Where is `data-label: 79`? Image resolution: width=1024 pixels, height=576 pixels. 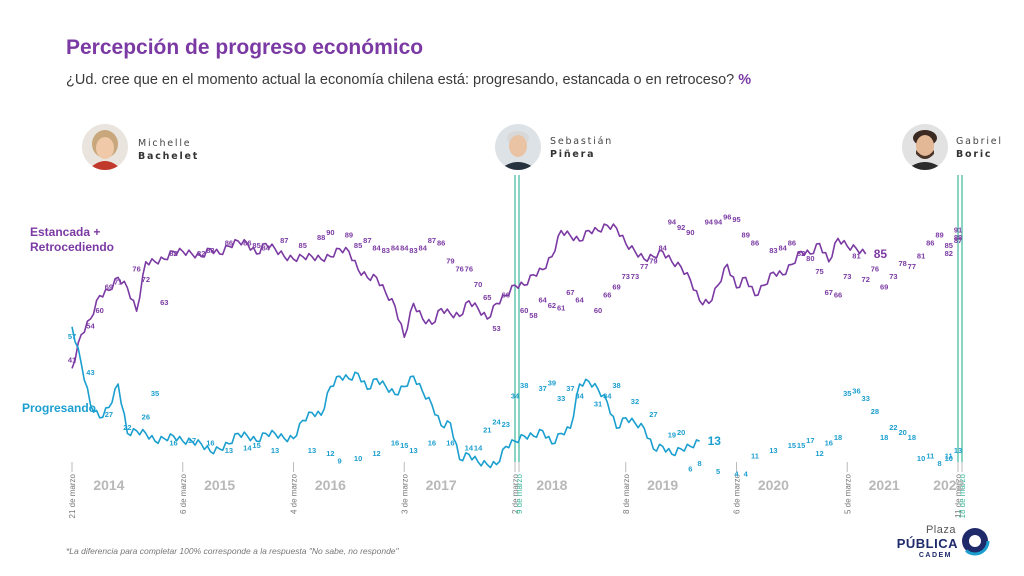
data-label: 79 is located at coordinates (450, 261).